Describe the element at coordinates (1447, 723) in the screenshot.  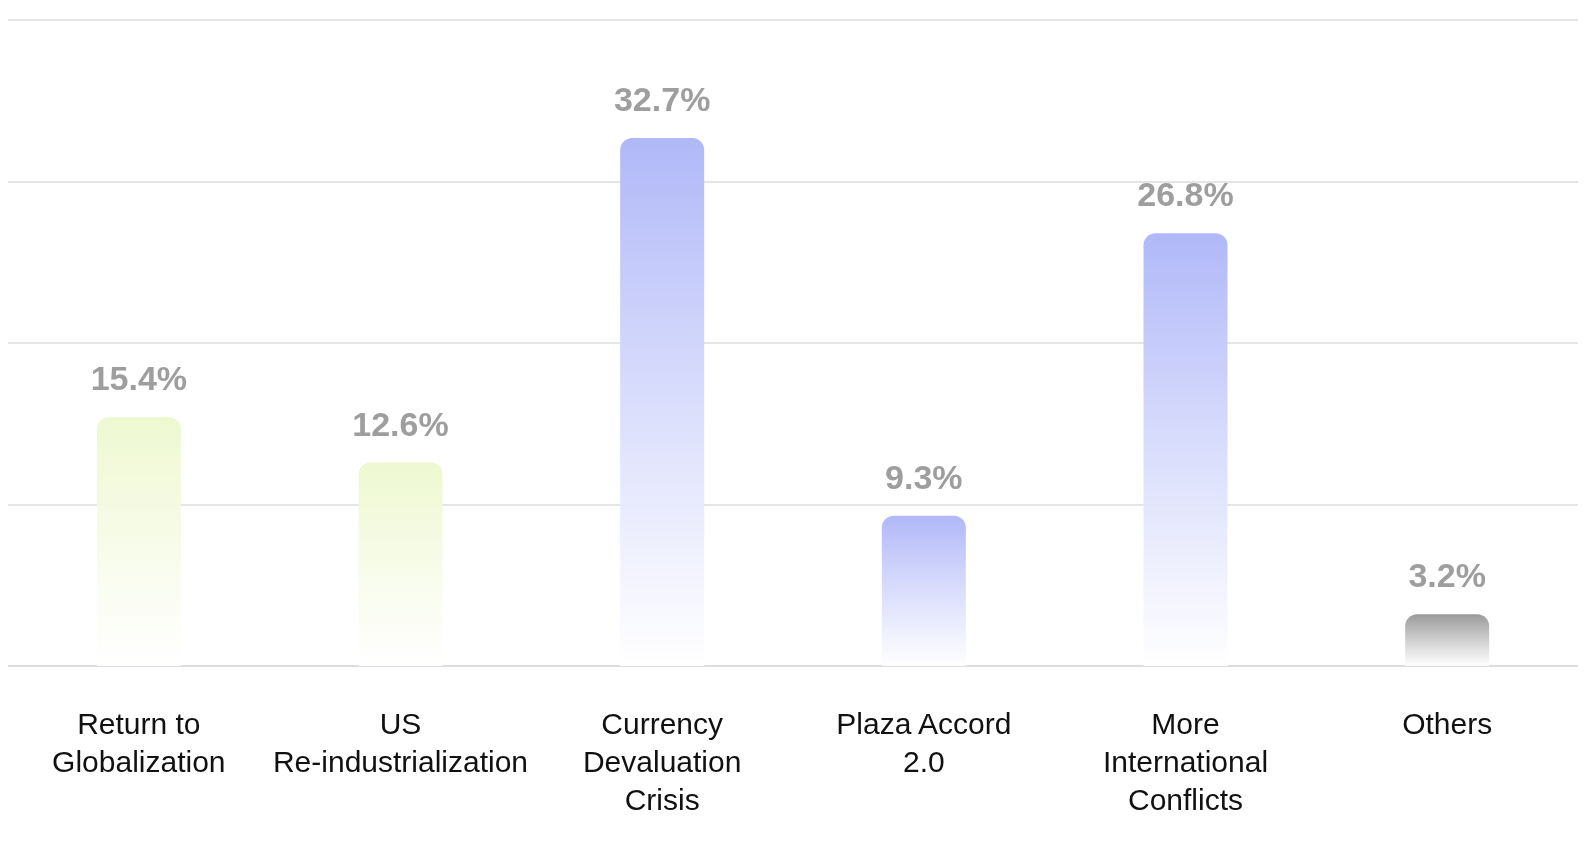
I see `x-tick-label: Others` at that location.